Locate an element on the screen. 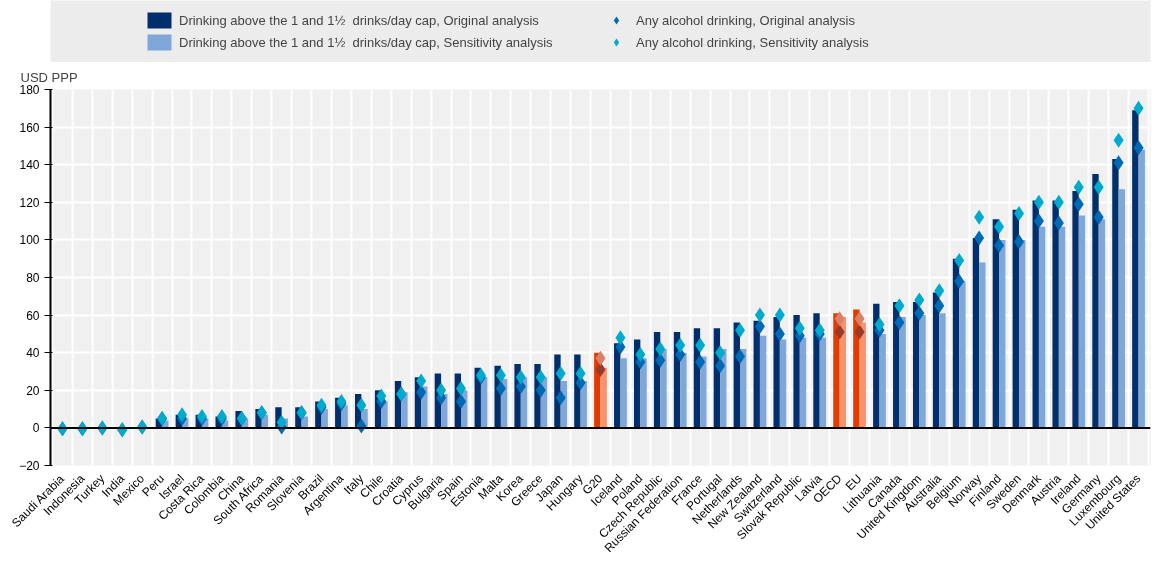 This screenshot has height=575, width=1171. legend-label: Any alcohol drinking, Sensitivity analysis is located at coordinates (753, 42).